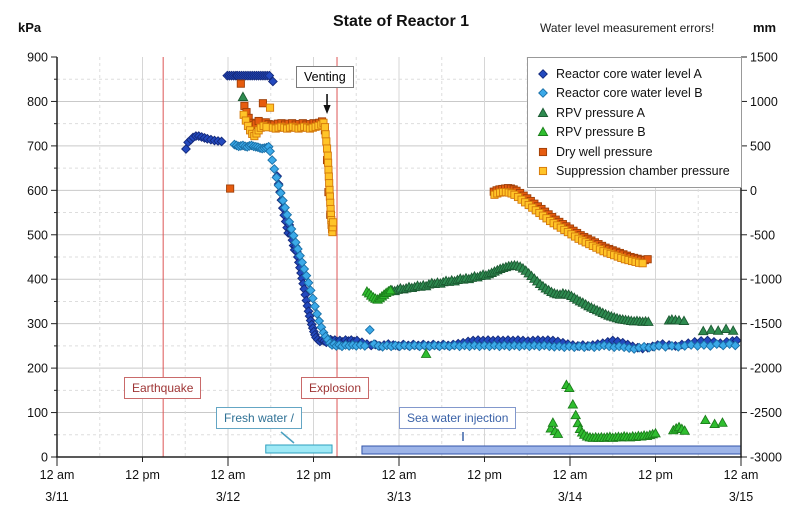 This screenshot has height=512, width=802. What do you see at coordinates (335, 388) in the screenshot?
I see `annotation-explosion: Explosion` at bounding box center [335, 388].